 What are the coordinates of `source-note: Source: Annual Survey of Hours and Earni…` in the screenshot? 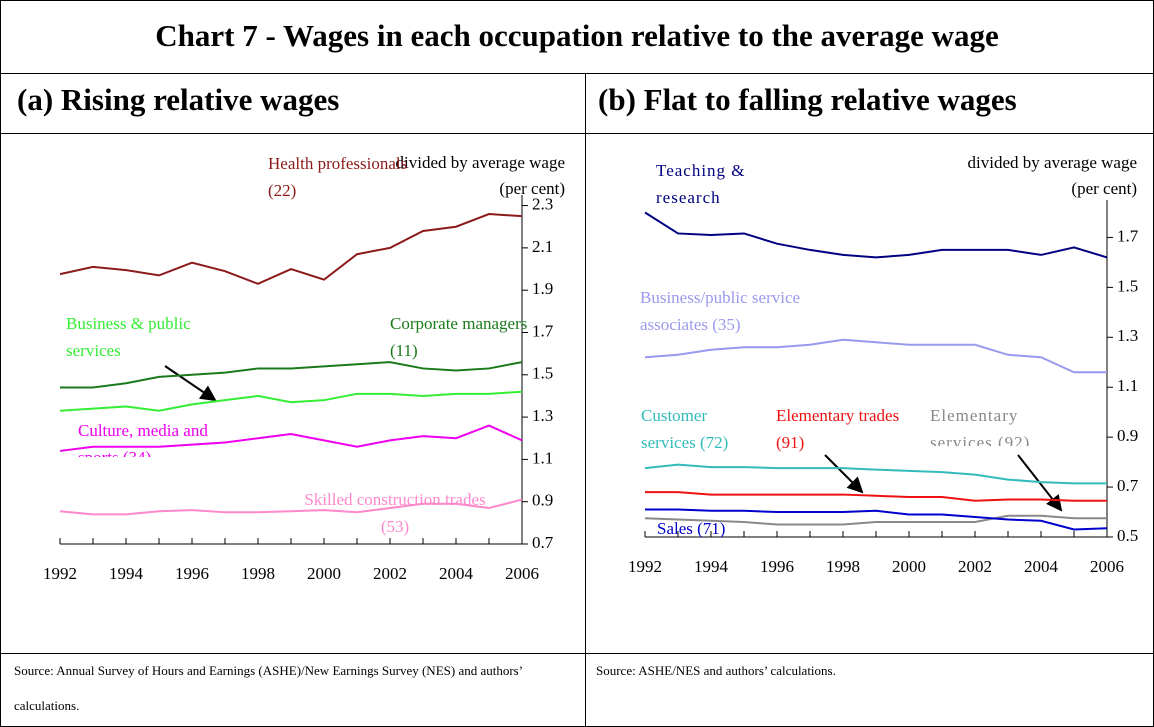 It's located at (268, 688).